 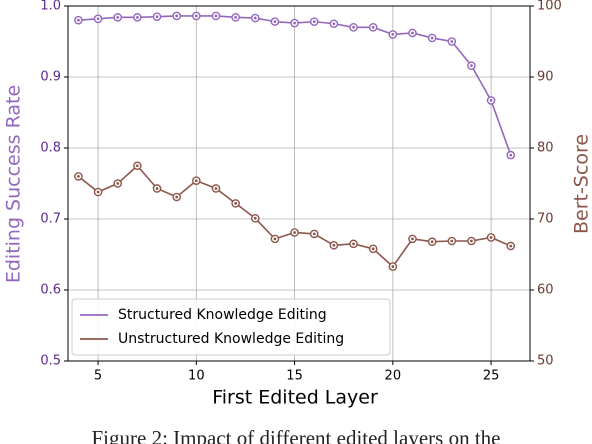 I want to click on x-tick-label: 20, so click(x=393, y=376).